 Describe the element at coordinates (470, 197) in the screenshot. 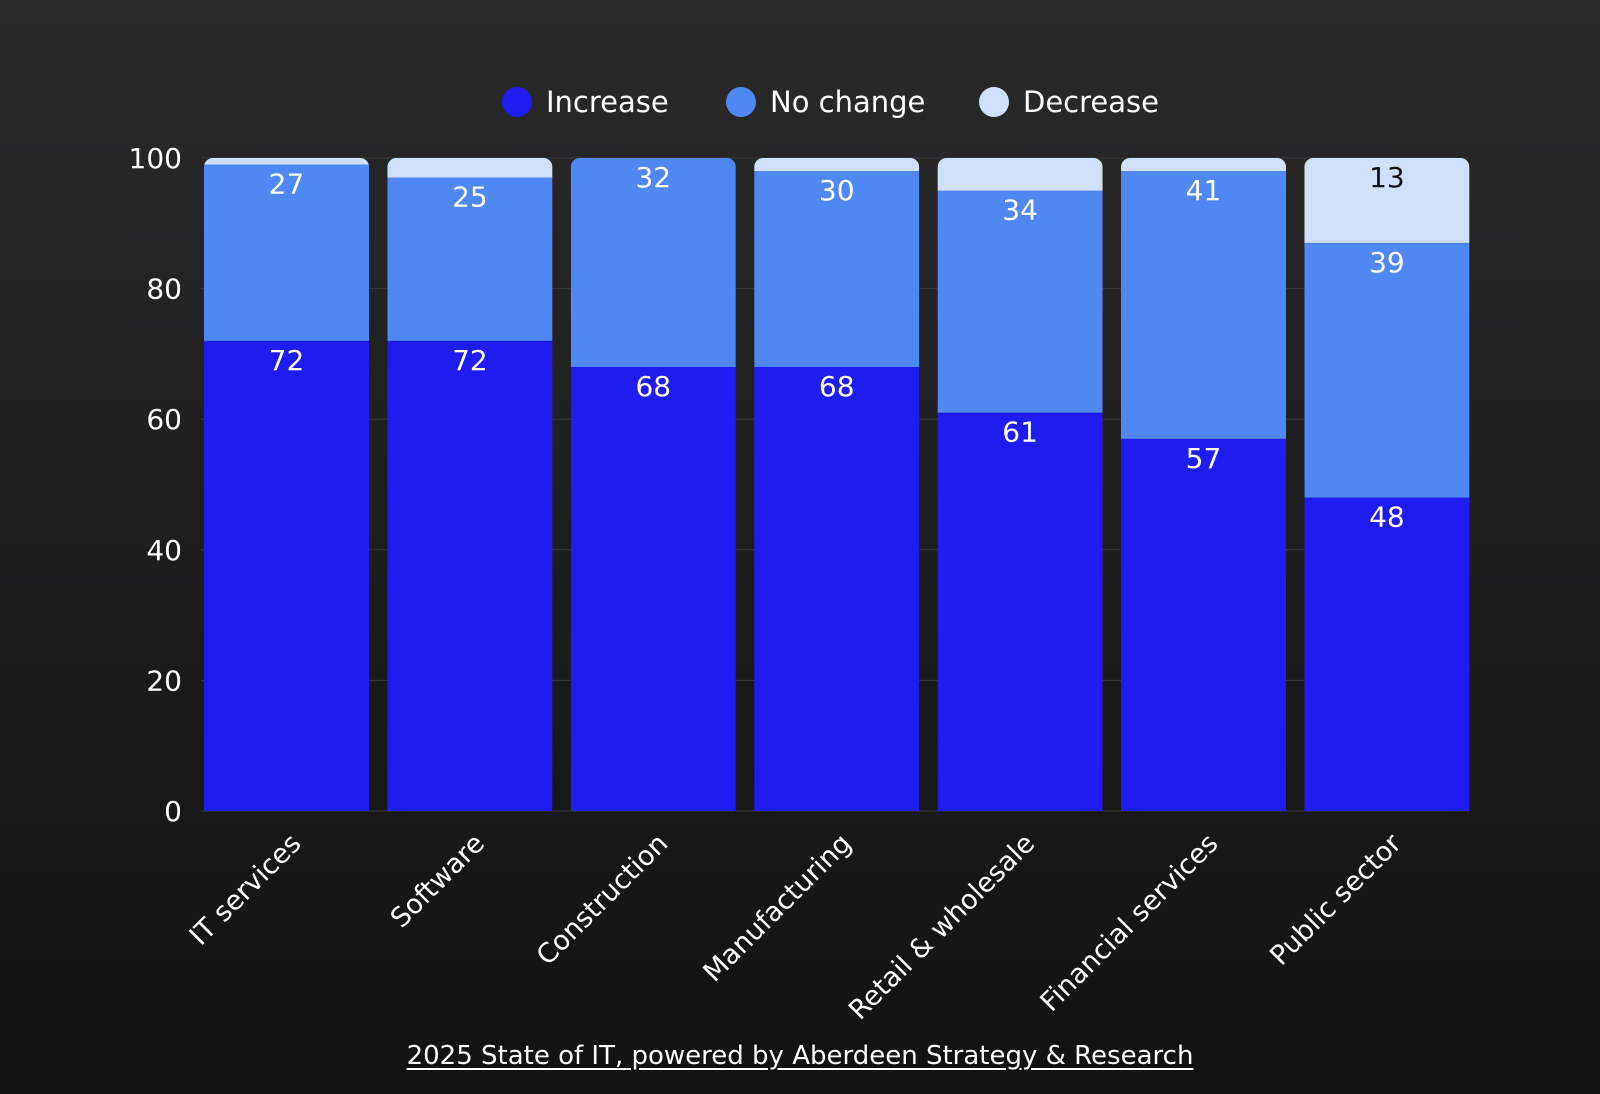

I see `value-label-software-no-change: 25` at that location.